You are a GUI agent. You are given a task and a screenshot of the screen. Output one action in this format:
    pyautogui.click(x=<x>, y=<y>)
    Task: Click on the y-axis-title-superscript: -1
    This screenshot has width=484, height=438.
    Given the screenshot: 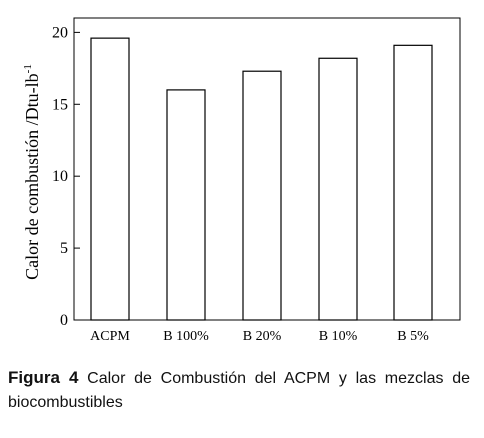 What is the action you would take?
    pyautogui.click(x=28, y=68)
    